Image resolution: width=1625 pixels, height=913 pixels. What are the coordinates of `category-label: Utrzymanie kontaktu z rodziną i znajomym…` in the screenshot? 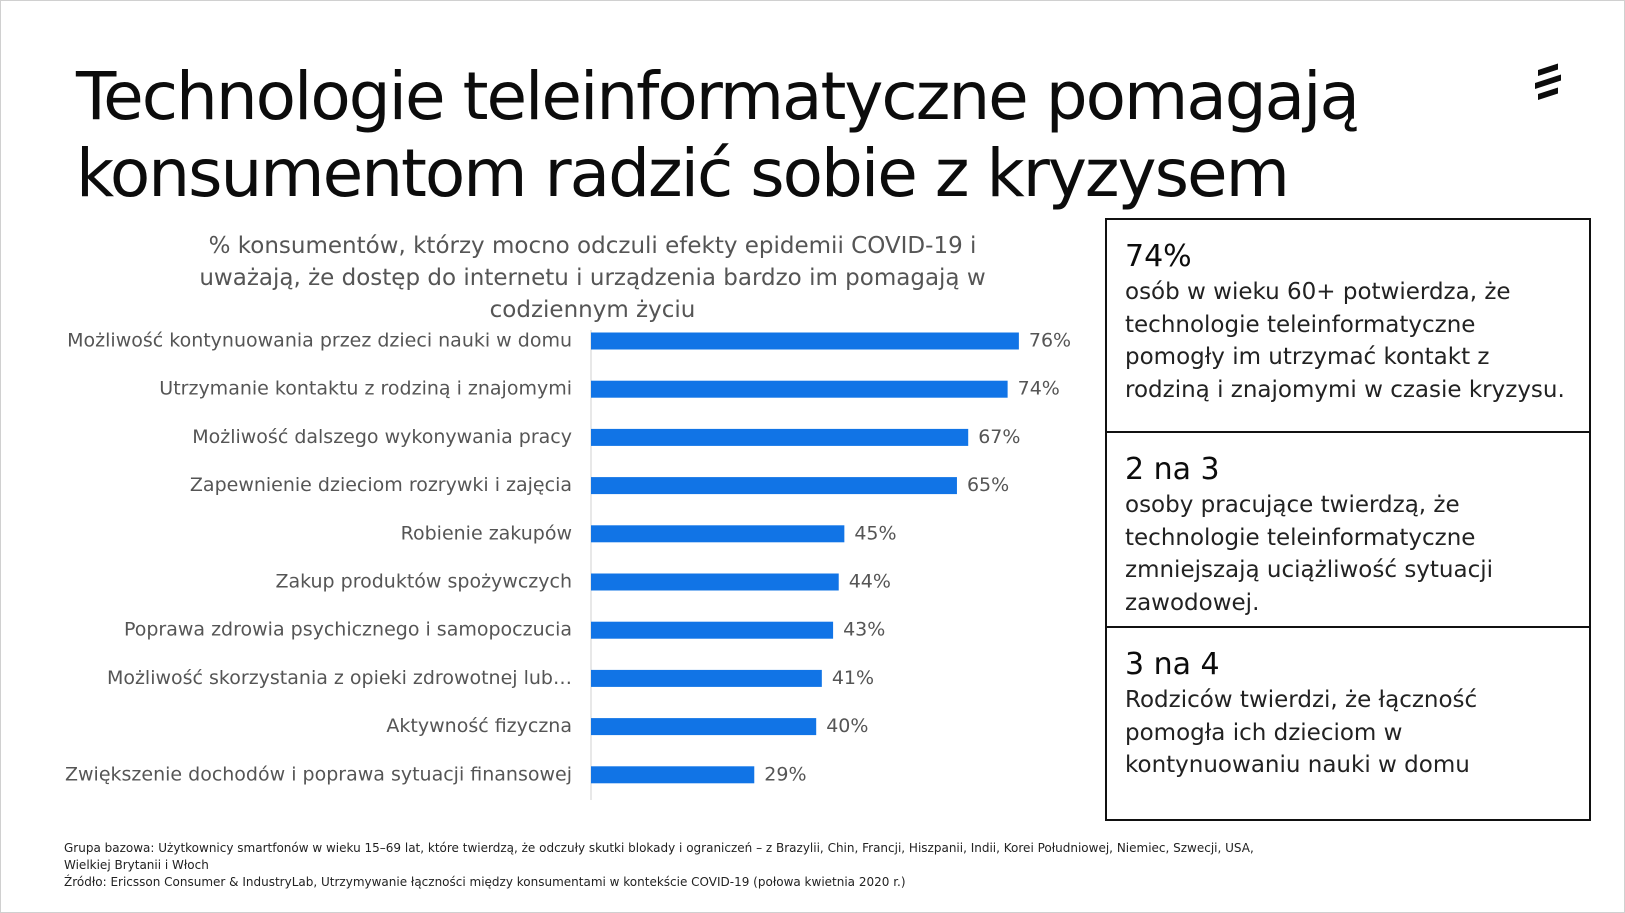 It's located at (365, 389).